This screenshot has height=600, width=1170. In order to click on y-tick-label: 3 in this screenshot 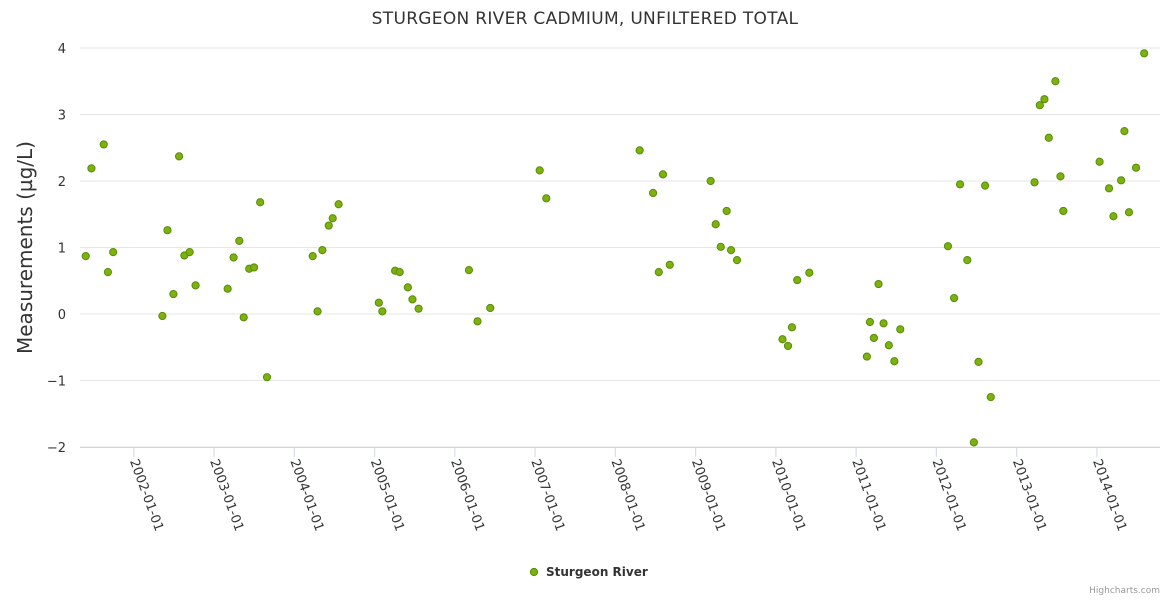, I will do `click(62, 116)`.